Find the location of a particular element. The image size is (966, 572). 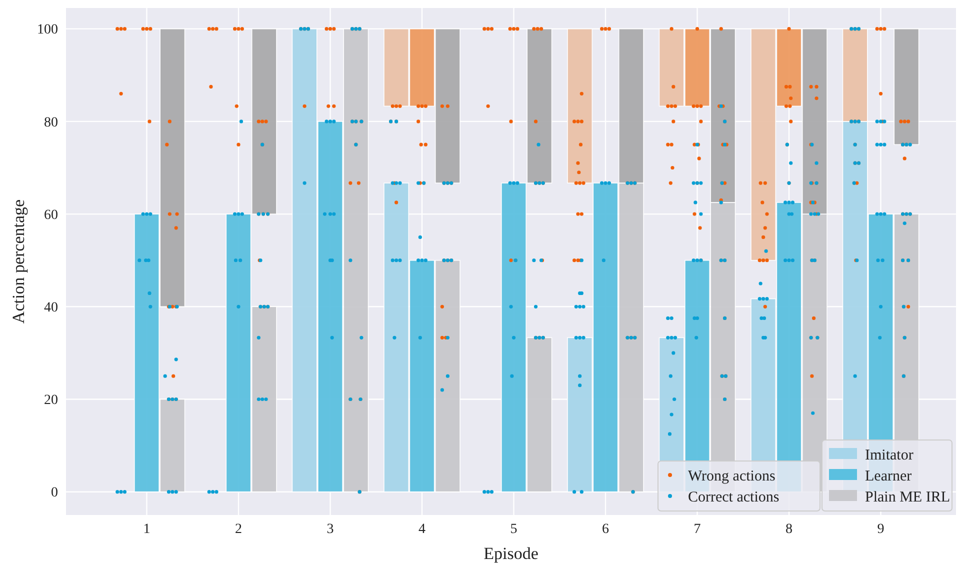

x-tick-label: 5 is located at coordinates (514, 529).